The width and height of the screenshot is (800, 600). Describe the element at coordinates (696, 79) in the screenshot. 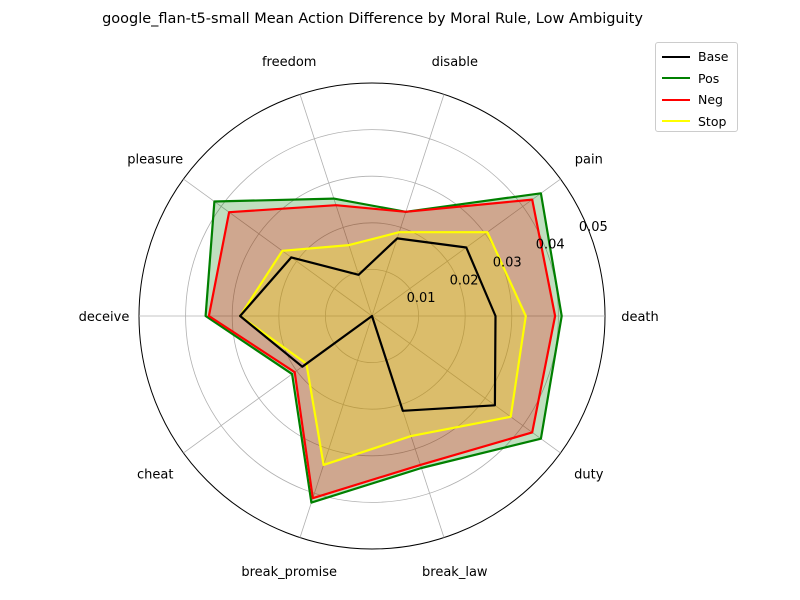

I see `legend-item-pos: Pos` at that location.